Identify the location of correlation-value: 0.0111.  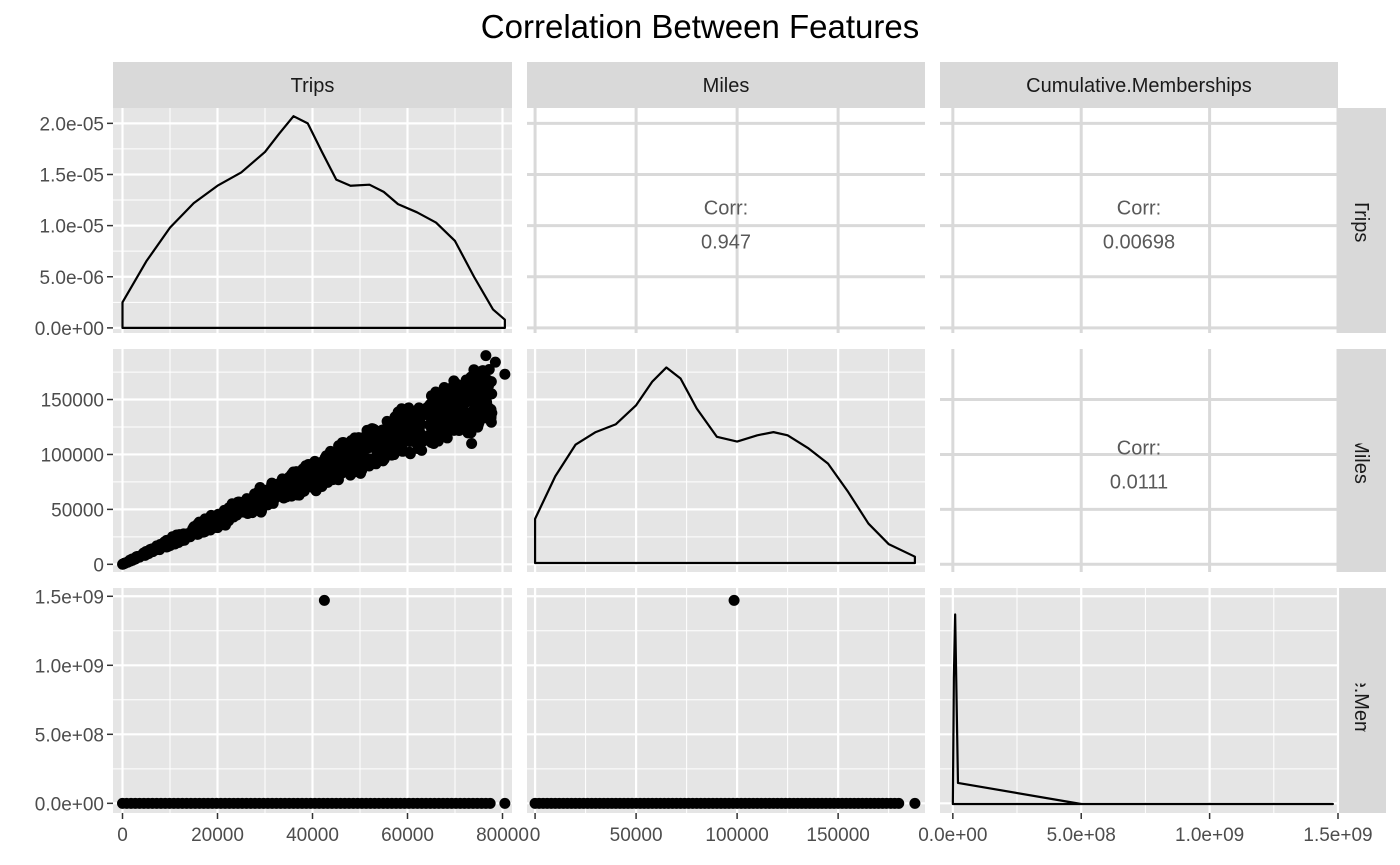
(1139, 483).